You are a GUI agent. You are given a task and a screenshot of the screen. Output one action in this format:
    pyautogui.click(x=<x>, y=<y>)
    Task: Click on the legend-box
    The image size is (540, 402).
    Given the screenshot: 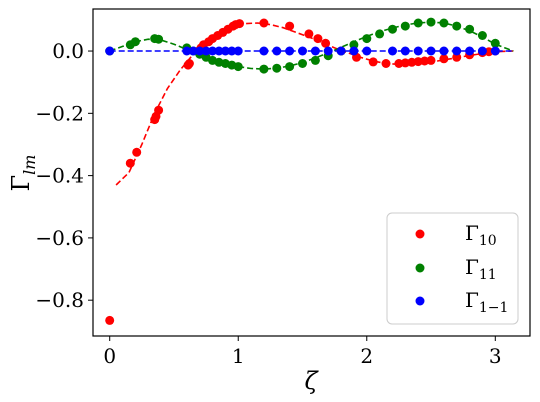 What is the action you would take?
    pyautogui.click(x=452, y=268)
    